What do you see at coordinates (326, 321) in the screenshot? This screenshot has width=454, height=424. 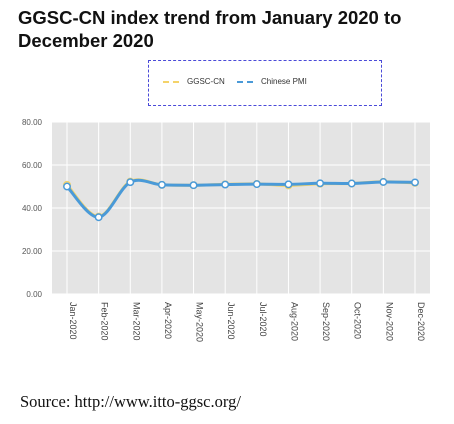 I see `x-tick-label: Sep-2020` at bounding box center [326, 321].